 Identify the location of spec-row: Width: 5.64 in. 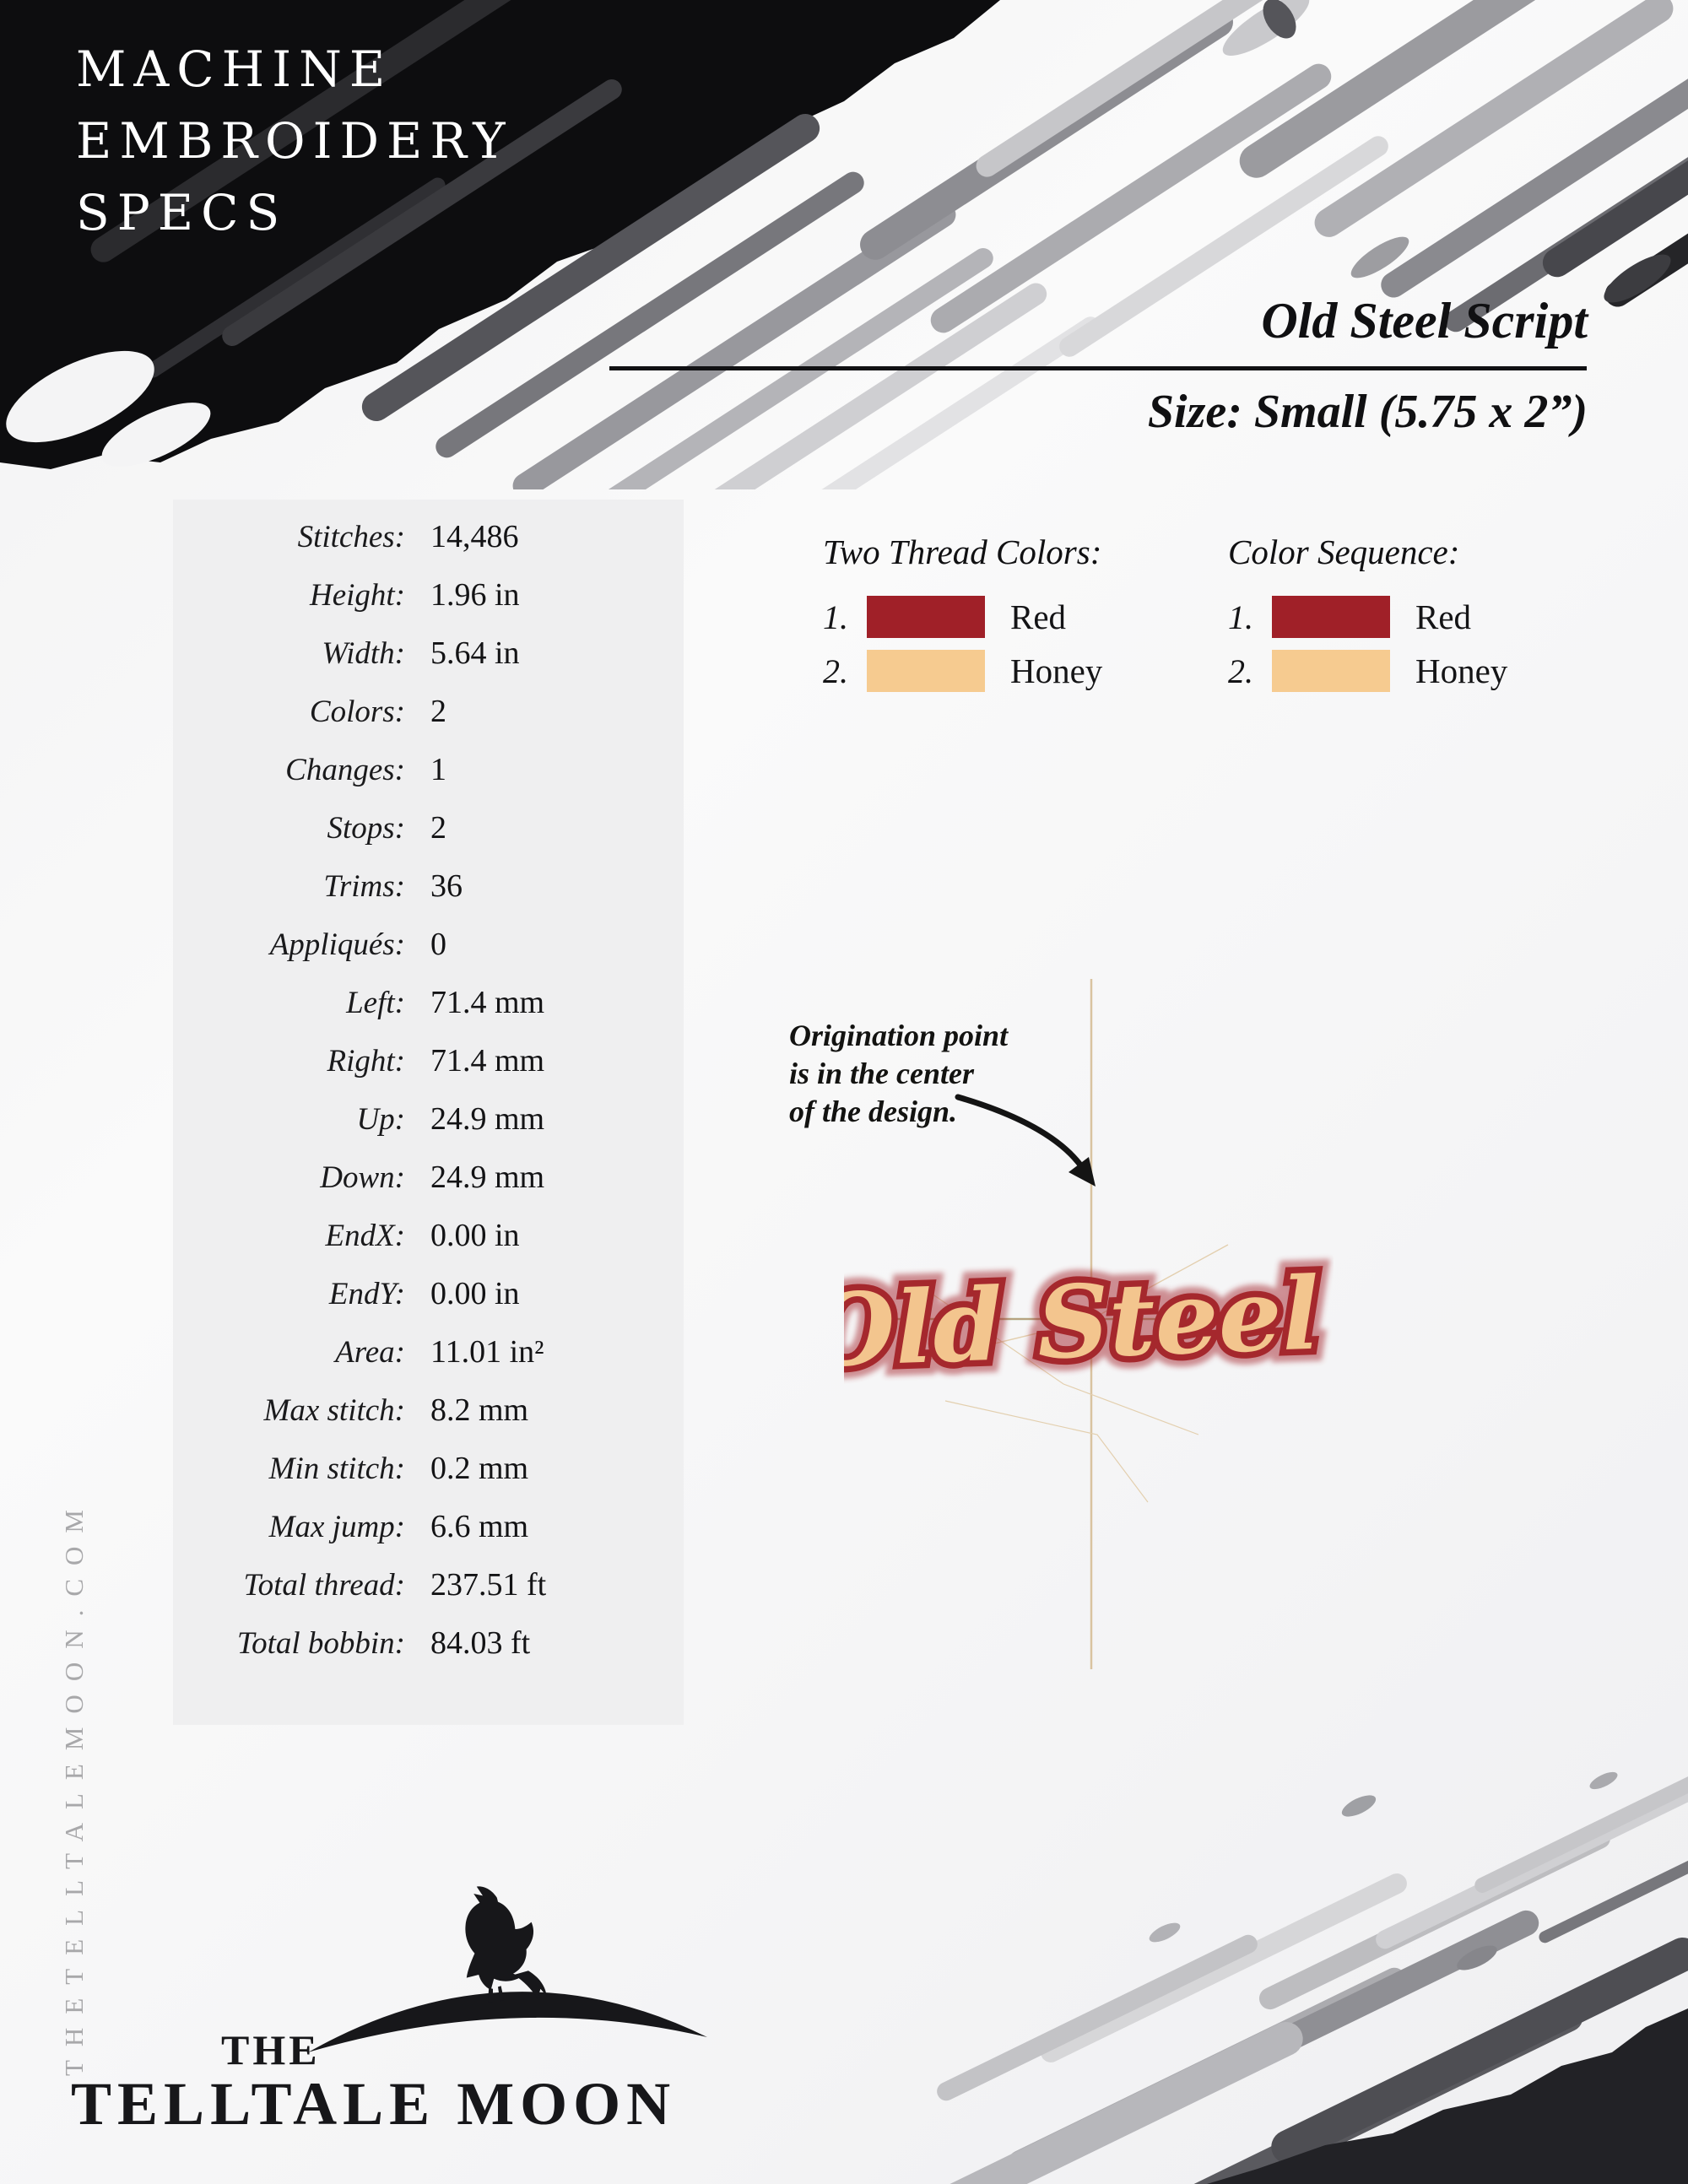
(428, 664).